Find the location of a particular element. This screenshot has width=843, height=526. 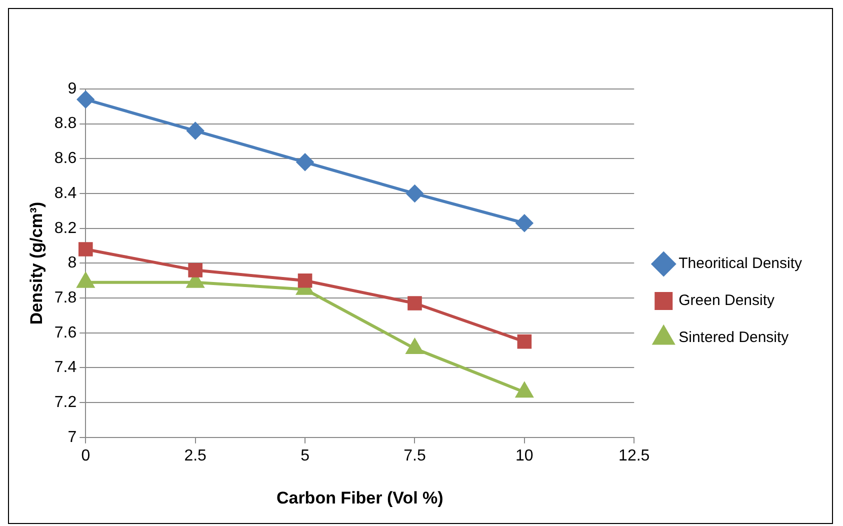

legend-label: Sintered Density is located at coordinates (734, 337).